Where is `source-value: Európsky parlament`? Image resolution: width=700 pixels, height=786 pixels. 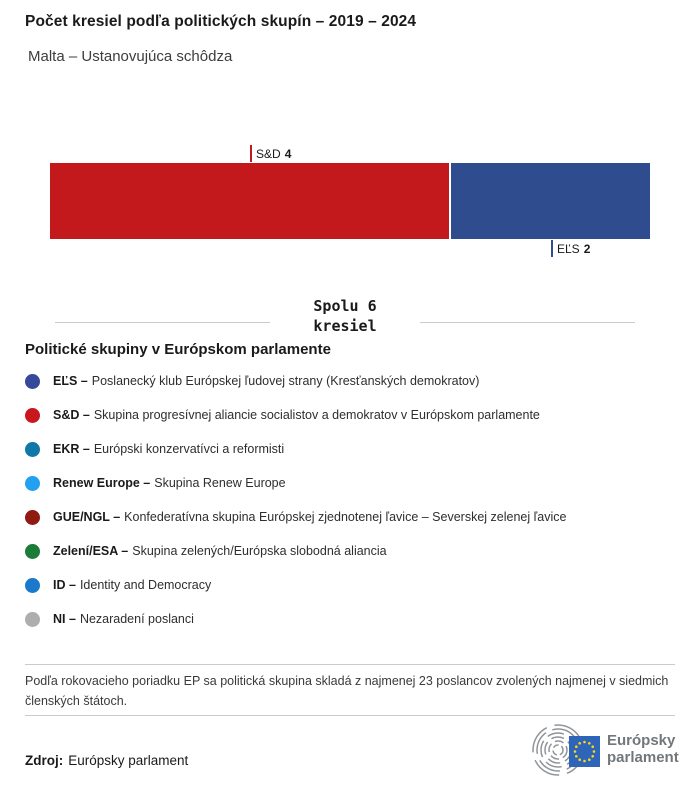
source-value: Európsky parlament is located at coordinates (128, 760).